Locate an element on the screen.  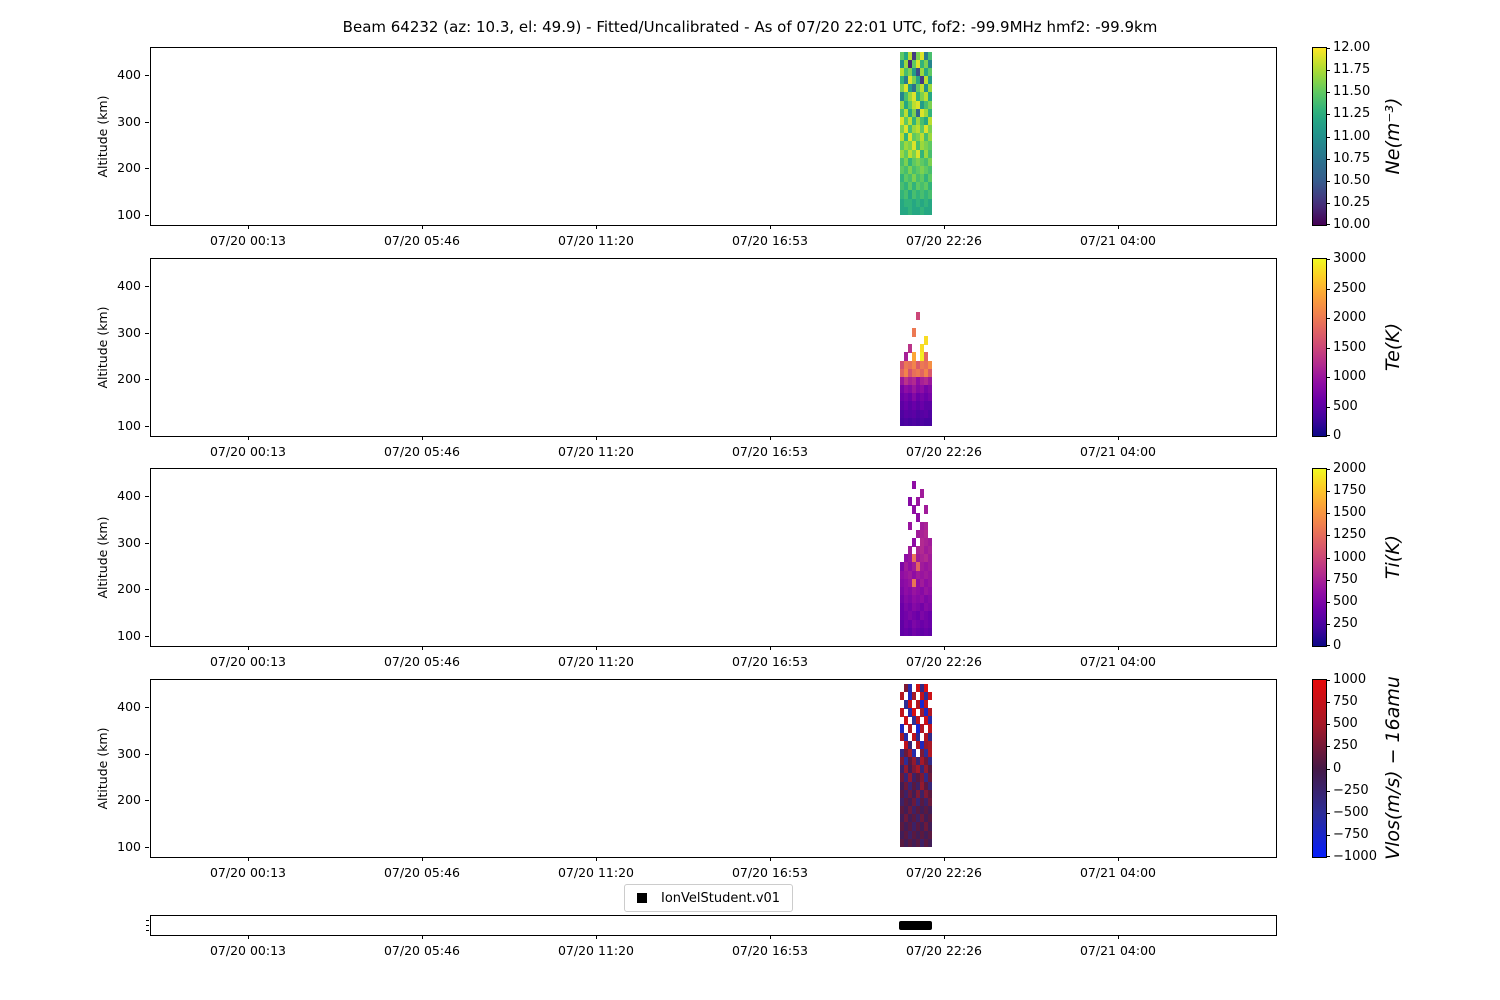
colorbar-ti: 2000 1750 1500 1250 1000 750 500 250 0 Ti(K) is located at coordinates (1358, 557).